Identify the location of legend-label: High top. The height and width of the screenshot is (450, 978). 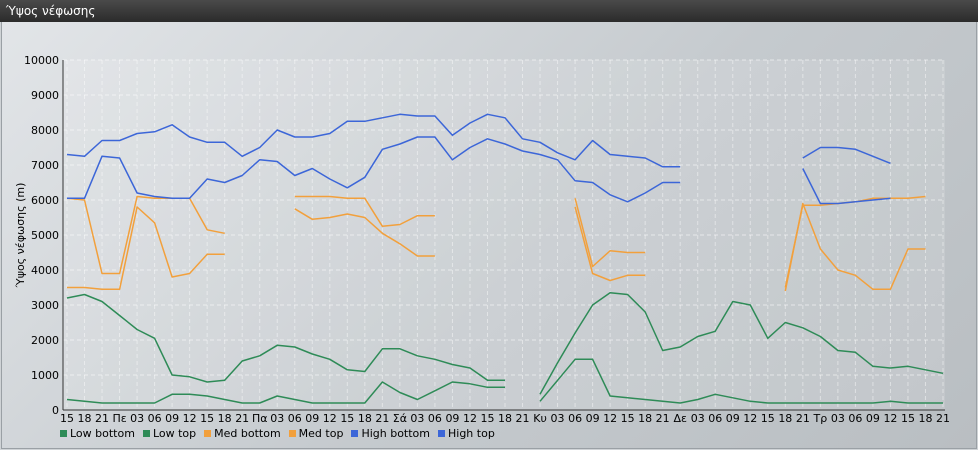
(471, 433).